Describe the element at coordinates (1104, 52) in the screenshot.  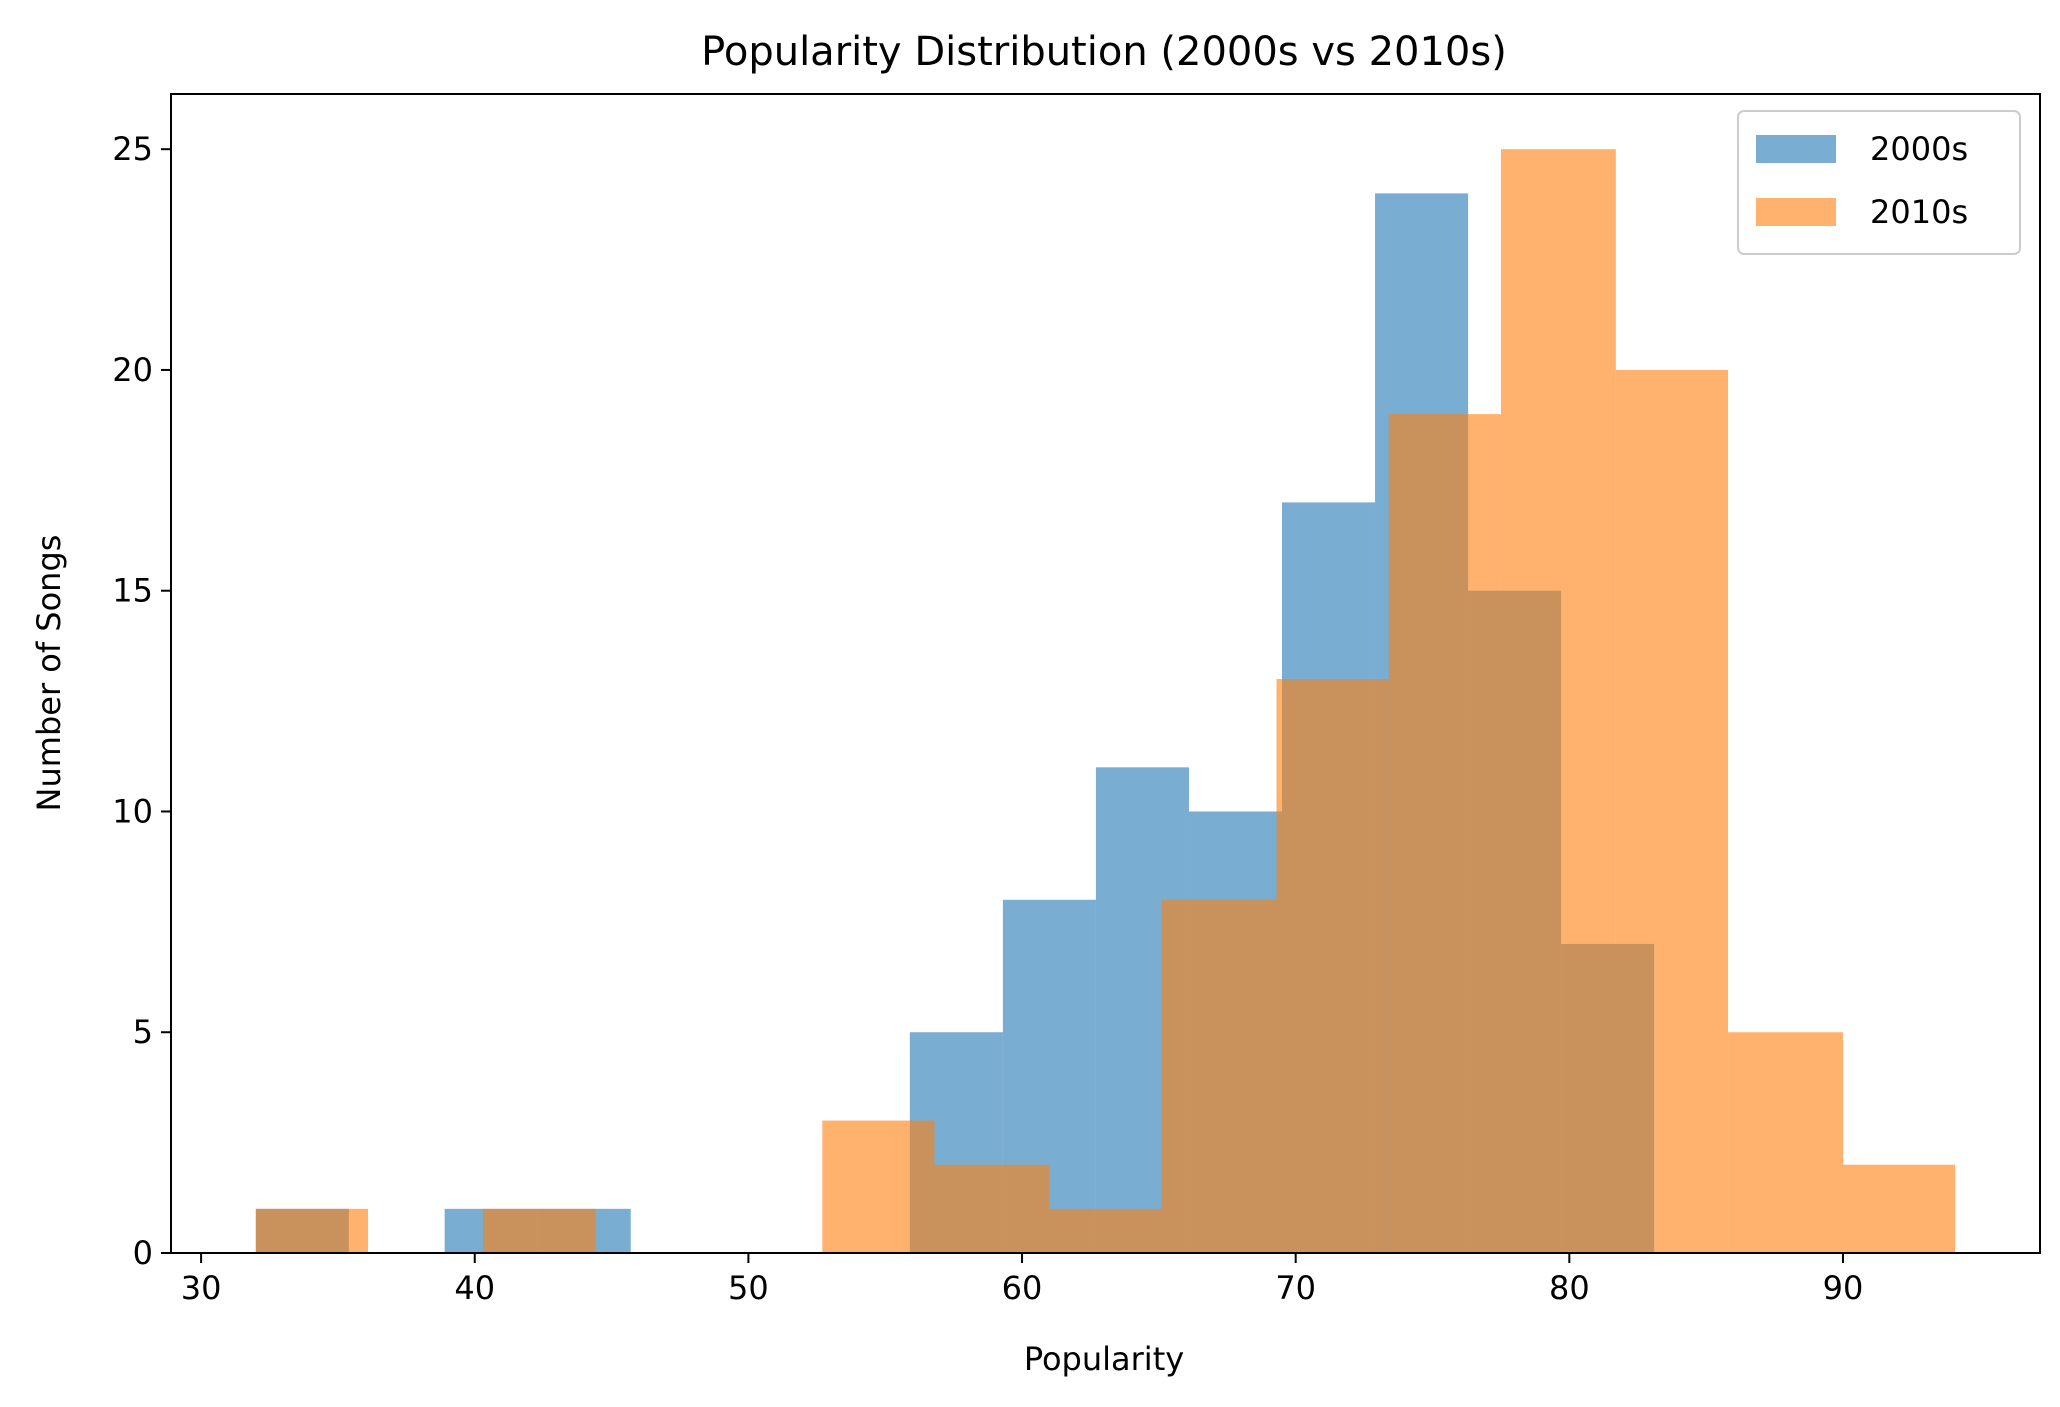
I see `chart-title: Popularity Distribution (2000s vs 2010s)` at that location.